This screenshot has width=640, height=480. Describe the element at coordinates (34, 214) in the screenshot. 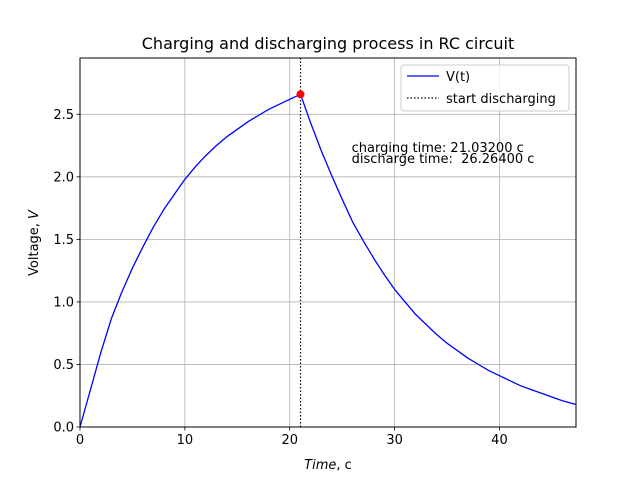

I see `y-axis-label-unit: V` at that location.